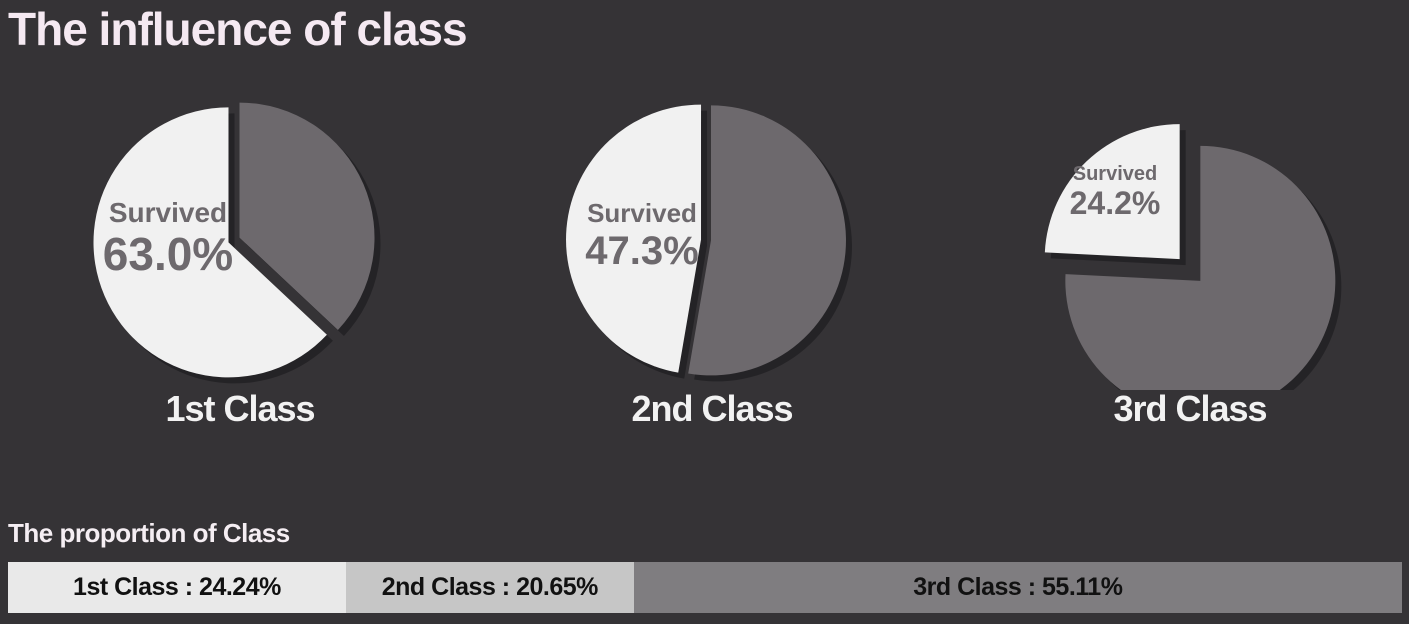  What do you see at coordinates (1190, 408) in the screenshot?
I see `pie-title: 3rd Class` at bounding box center [1190, 408].